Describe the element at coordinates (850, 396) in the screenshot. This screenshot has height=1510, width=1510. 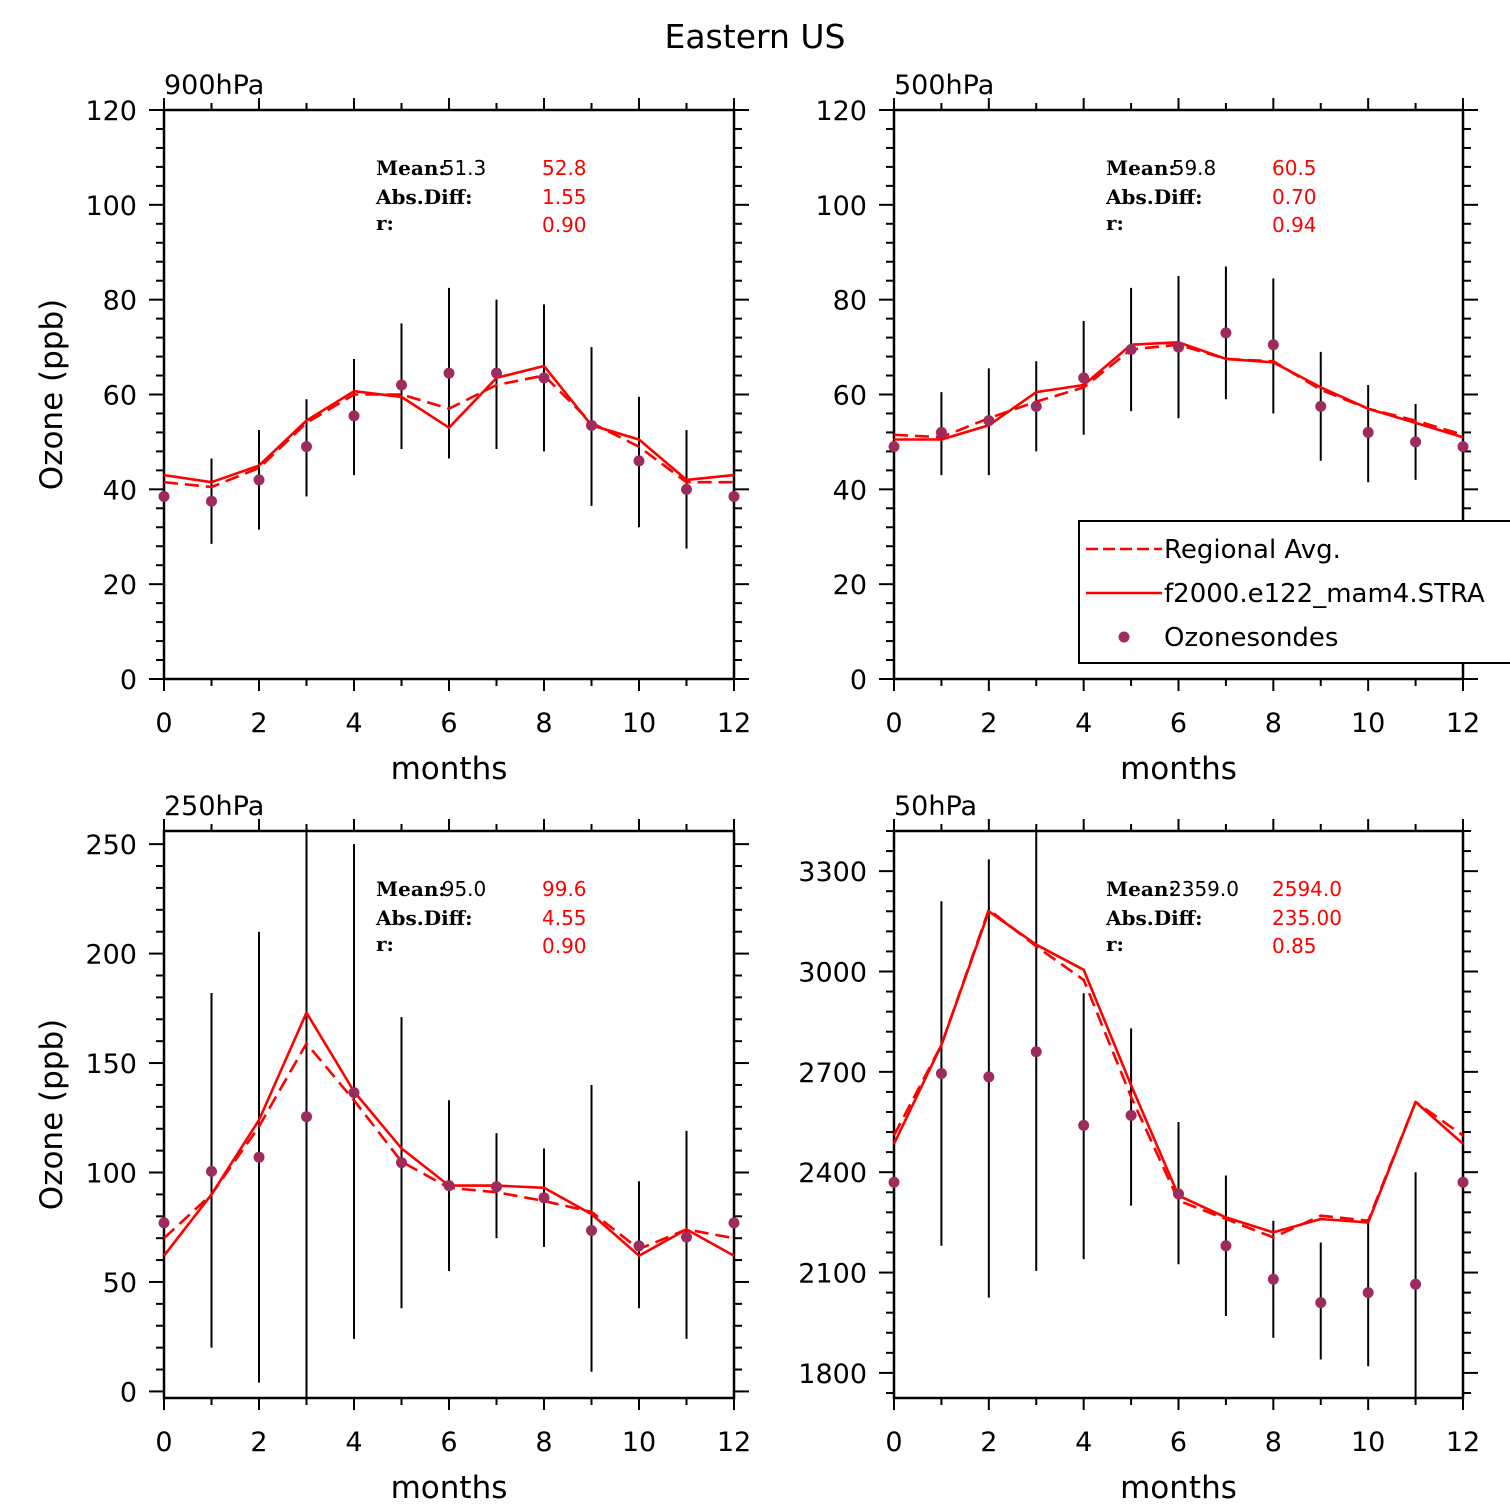
I see `y-tick-label: 60` at that location.